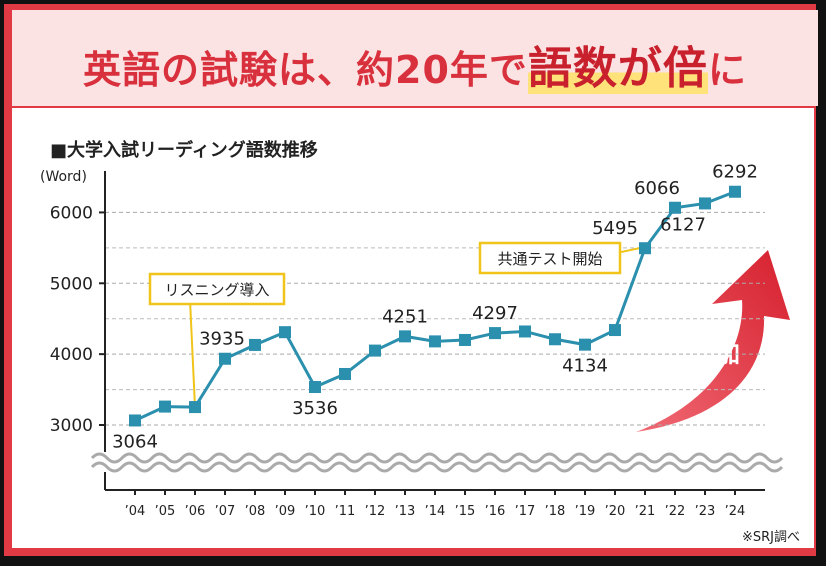 Image resolution: width=826 pixels, height=566 pixels. What do you see at coordinates (135, 441) in the screenshot?
I see `data-label: 3064` at bounding box center [135, 441].